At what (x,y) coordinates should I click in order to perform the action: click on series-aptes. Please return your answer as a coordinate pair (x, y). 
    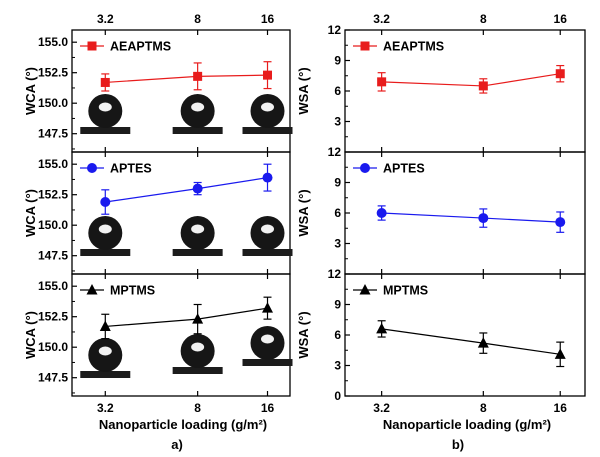
    Looking at the image, I should click on (471, 219).